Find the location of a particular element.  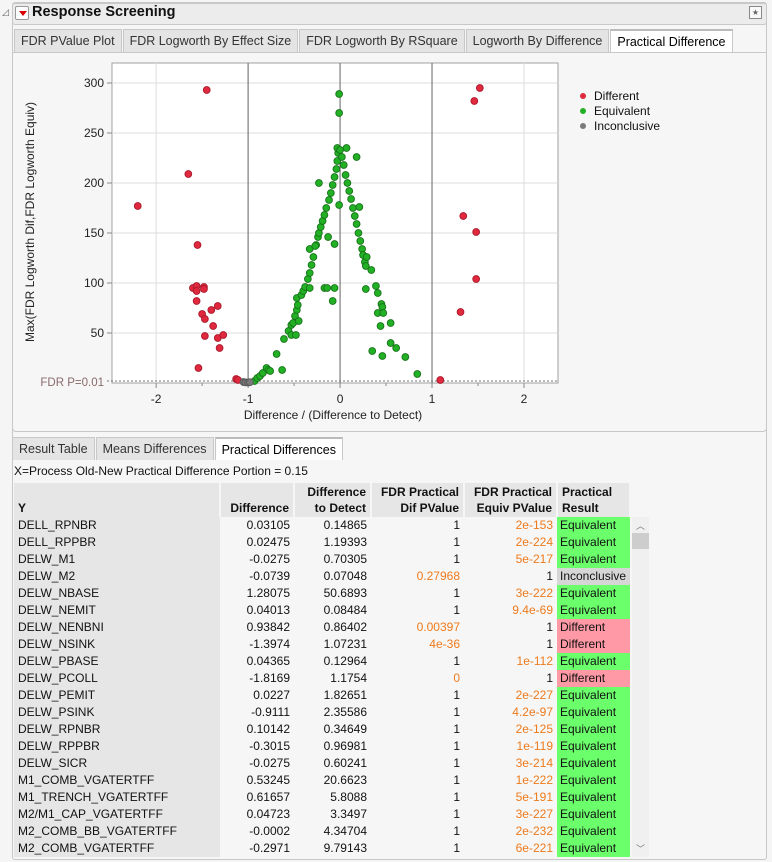

col-header-difference-to-detect: Difference to Detect is located at coordinates (333, 500).